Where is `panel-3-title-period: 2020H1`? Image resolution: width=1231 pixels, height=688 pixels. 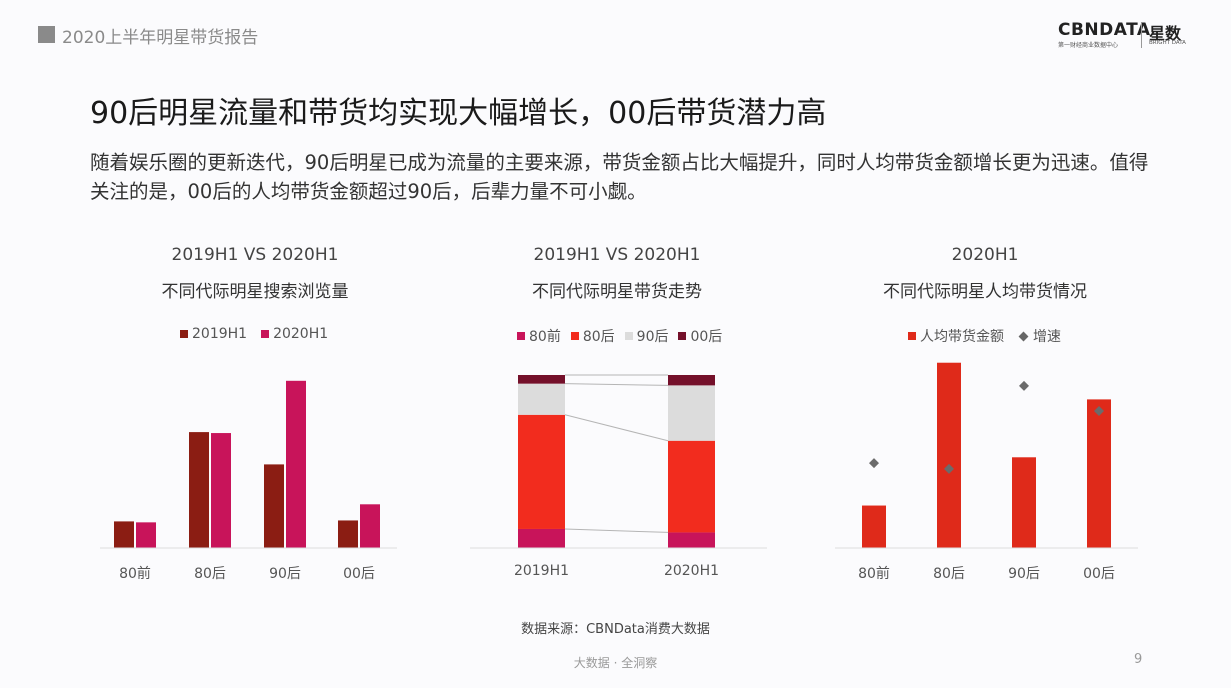 panel-3-title-period: 2020H1 is located at coordinates (985, 255).